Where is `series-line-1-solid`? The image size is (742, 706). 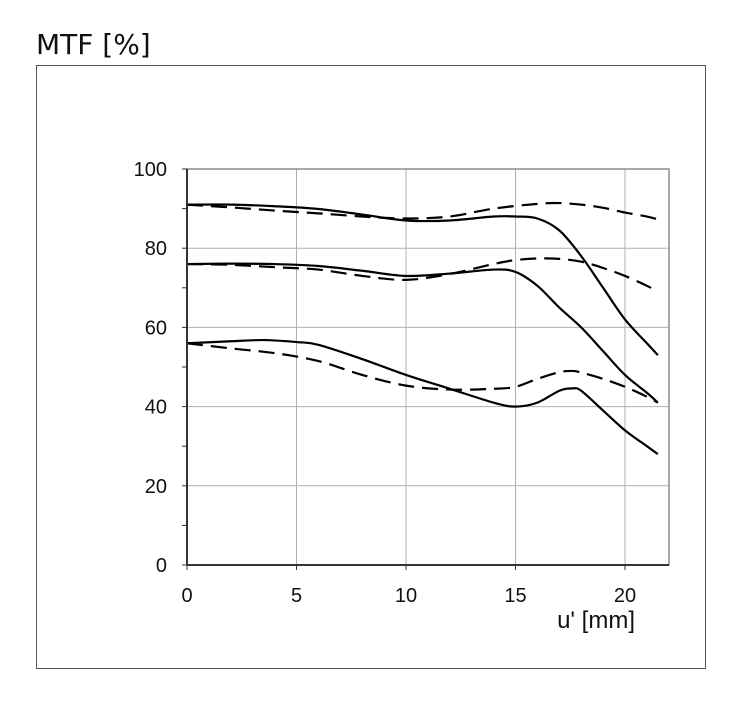 series-line-1-solid is located at coordinates (422, 279).